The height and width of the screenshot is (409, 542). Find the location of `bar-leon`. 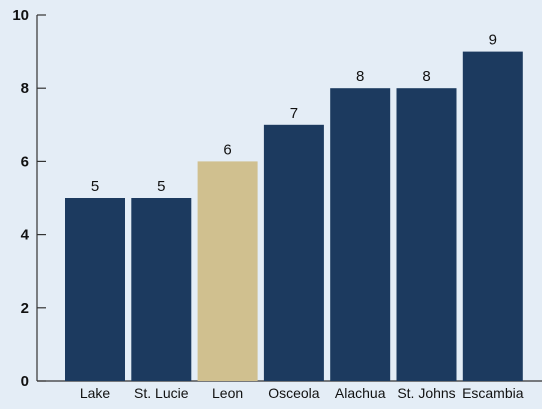

bar-leon is located at coordinates (227, 271).